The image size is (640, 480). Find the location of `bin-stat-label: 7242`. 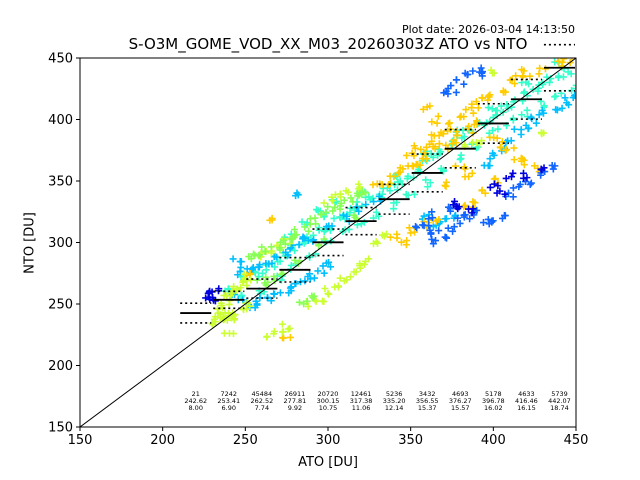

bin-stat-label: 7242 is located at coordinates (229, 394).